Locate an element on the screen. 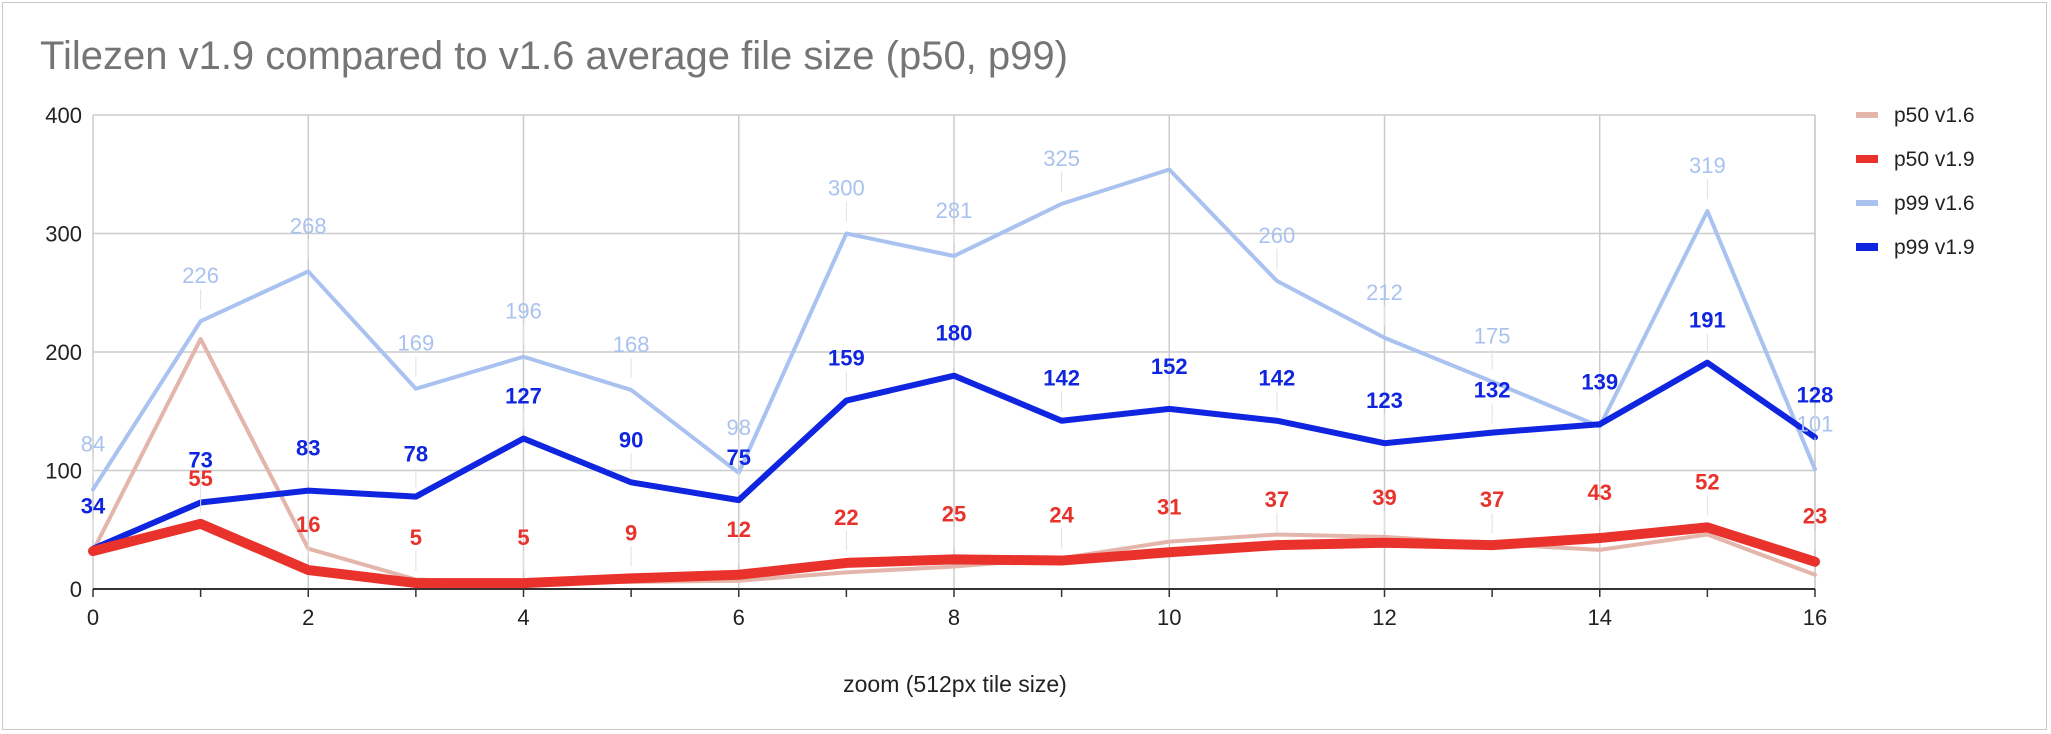 The width and height of the screenshot is (2051, 734). y-tick-label: 100 is located at coordinates (63, 471).